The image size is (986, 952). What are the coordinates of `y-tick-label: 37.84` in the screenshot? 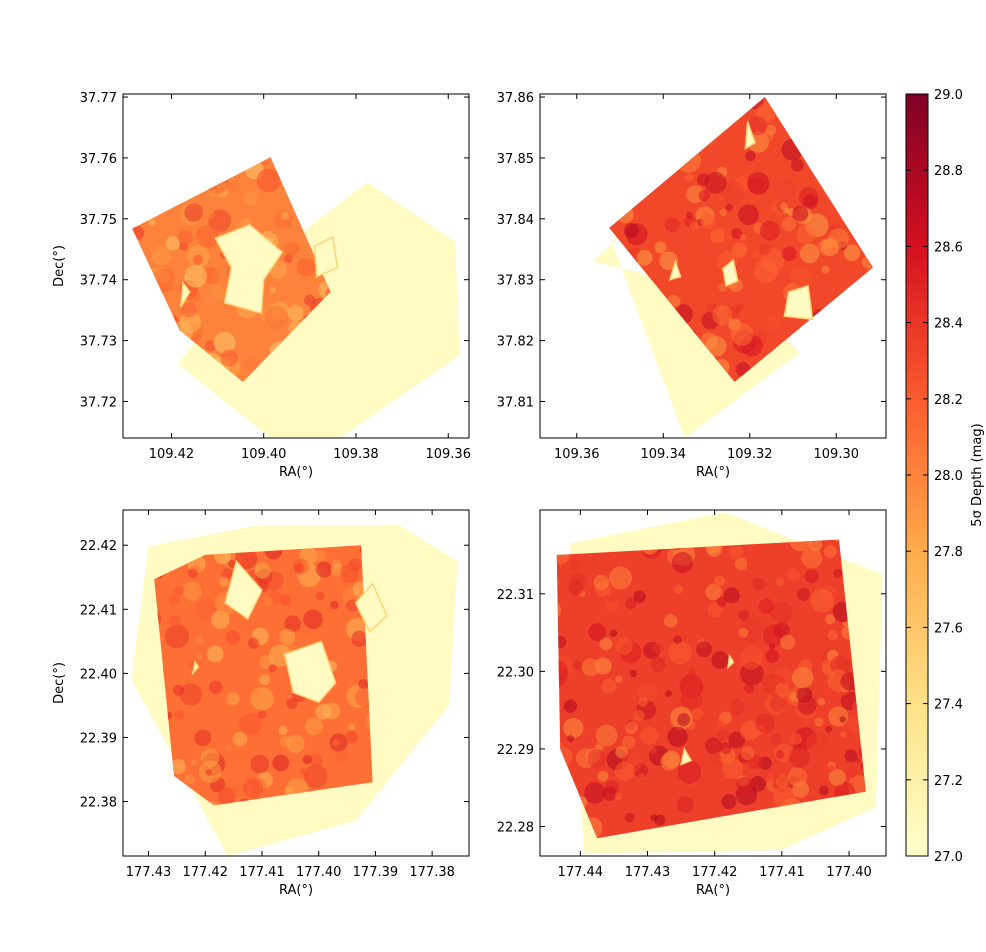 It's located at (515, 220).